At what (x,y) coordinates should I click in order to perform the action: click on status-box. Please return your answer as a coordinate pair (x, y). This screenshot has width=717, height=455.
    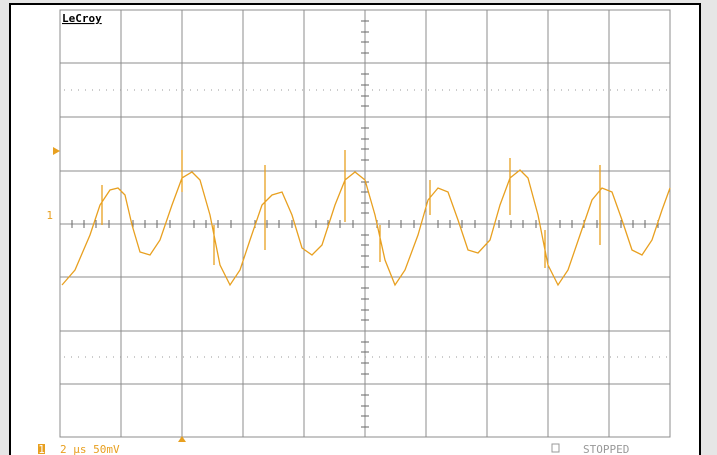
    Looking at the image, I should click on (555, 448).